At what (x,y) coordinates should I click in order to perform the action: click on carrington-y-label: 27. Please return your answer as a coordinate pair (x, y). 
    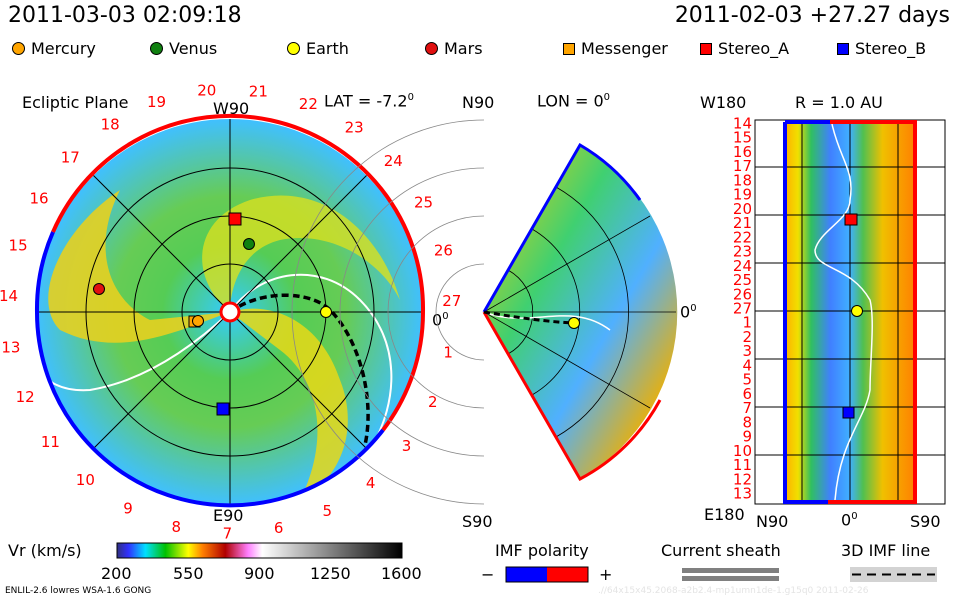
    Looking at the image, I should click on (742, 309).